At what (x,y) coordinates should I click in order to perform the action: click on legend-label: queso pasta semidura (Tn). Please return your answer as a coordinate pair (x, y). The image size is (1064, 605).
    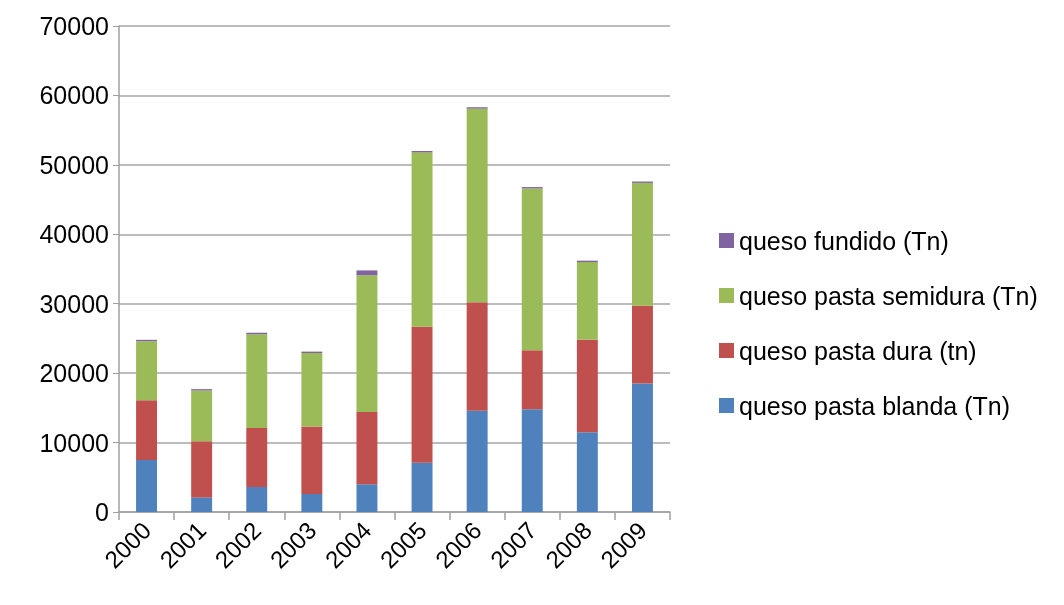
    Looking at the image, I should click on (888, 295).